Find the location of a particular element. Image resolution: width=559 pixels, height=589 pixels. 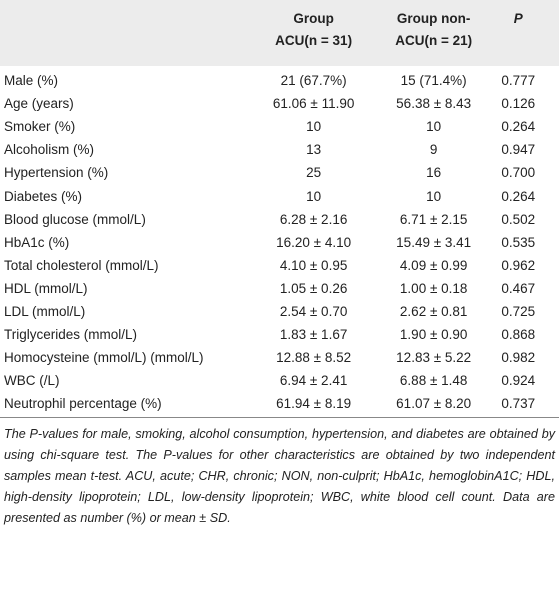

cell: 0.777 is located at coordinates (518, 81).